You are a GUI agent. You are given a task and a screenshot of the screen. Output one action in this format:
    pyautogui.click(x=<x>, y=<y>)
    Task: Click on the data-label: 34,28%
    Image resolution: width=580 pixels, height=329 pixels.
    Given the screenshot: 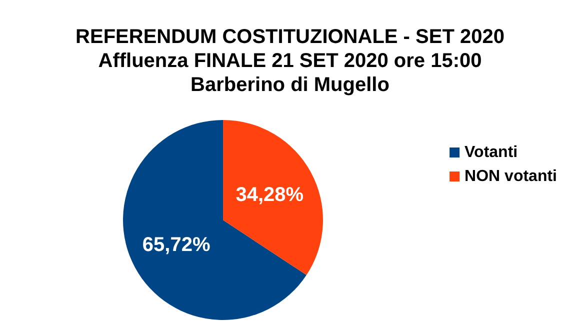 What is the action you would take?
    pyautogui.click(x=270, y=195)
    